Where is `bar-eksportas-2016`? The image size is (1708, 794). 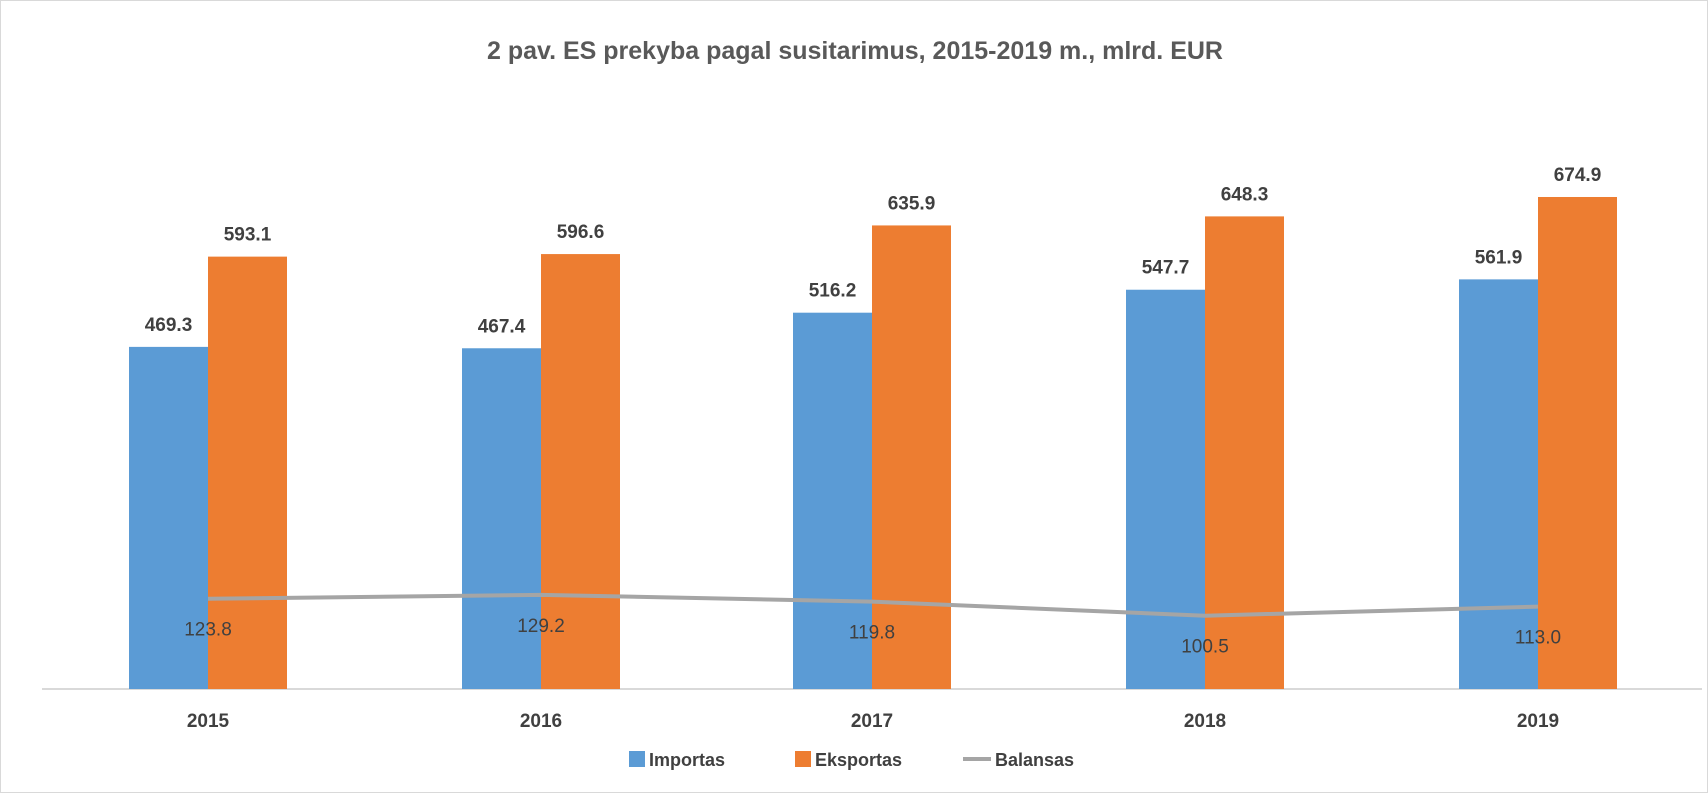 bar-eksportas-2016 is located at coordinates (580, 471).